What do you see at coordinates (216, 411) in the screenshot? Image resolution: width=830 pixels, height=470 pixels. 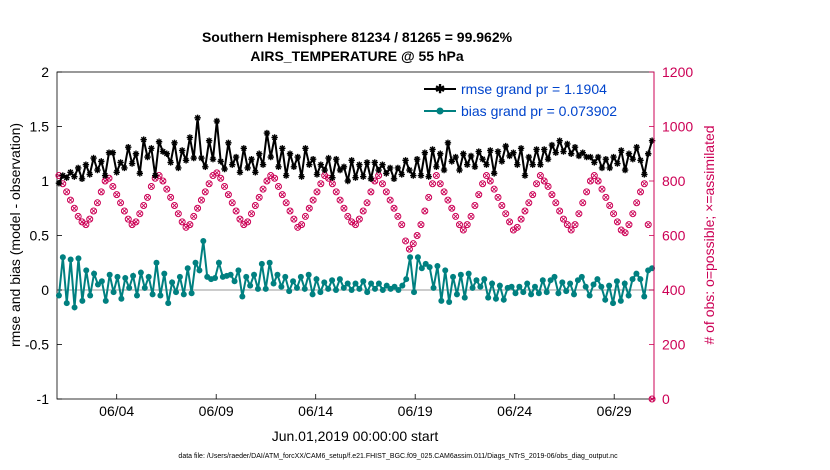 I see `x-tick-label: 06/09` at bounding box center [216, 411].